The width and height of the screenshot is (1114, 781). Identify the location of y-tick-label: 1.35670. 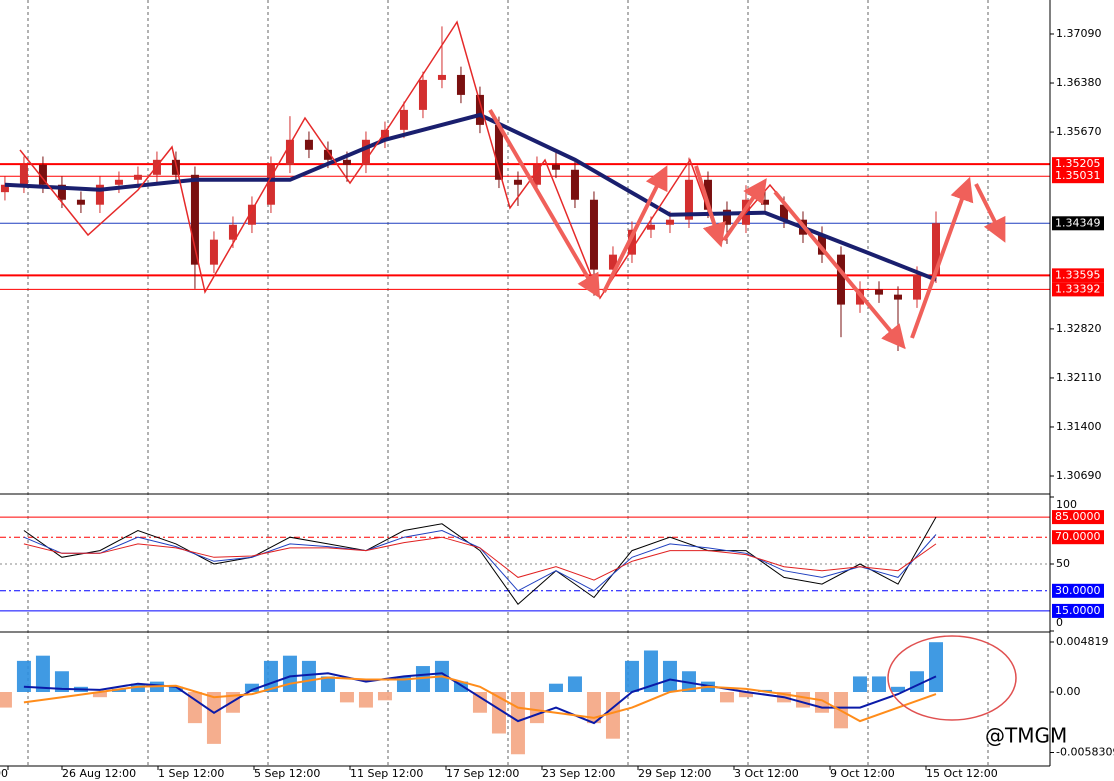
(1079, 131).